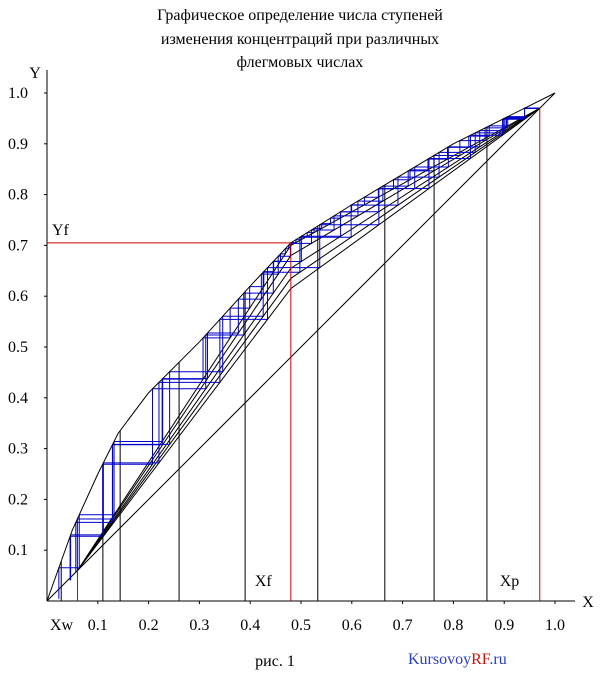 The image size is (600, 679). Describe the element at coordinates (18, 144) in the screenshot. I see `y-tick-label: 0.9` at that location.